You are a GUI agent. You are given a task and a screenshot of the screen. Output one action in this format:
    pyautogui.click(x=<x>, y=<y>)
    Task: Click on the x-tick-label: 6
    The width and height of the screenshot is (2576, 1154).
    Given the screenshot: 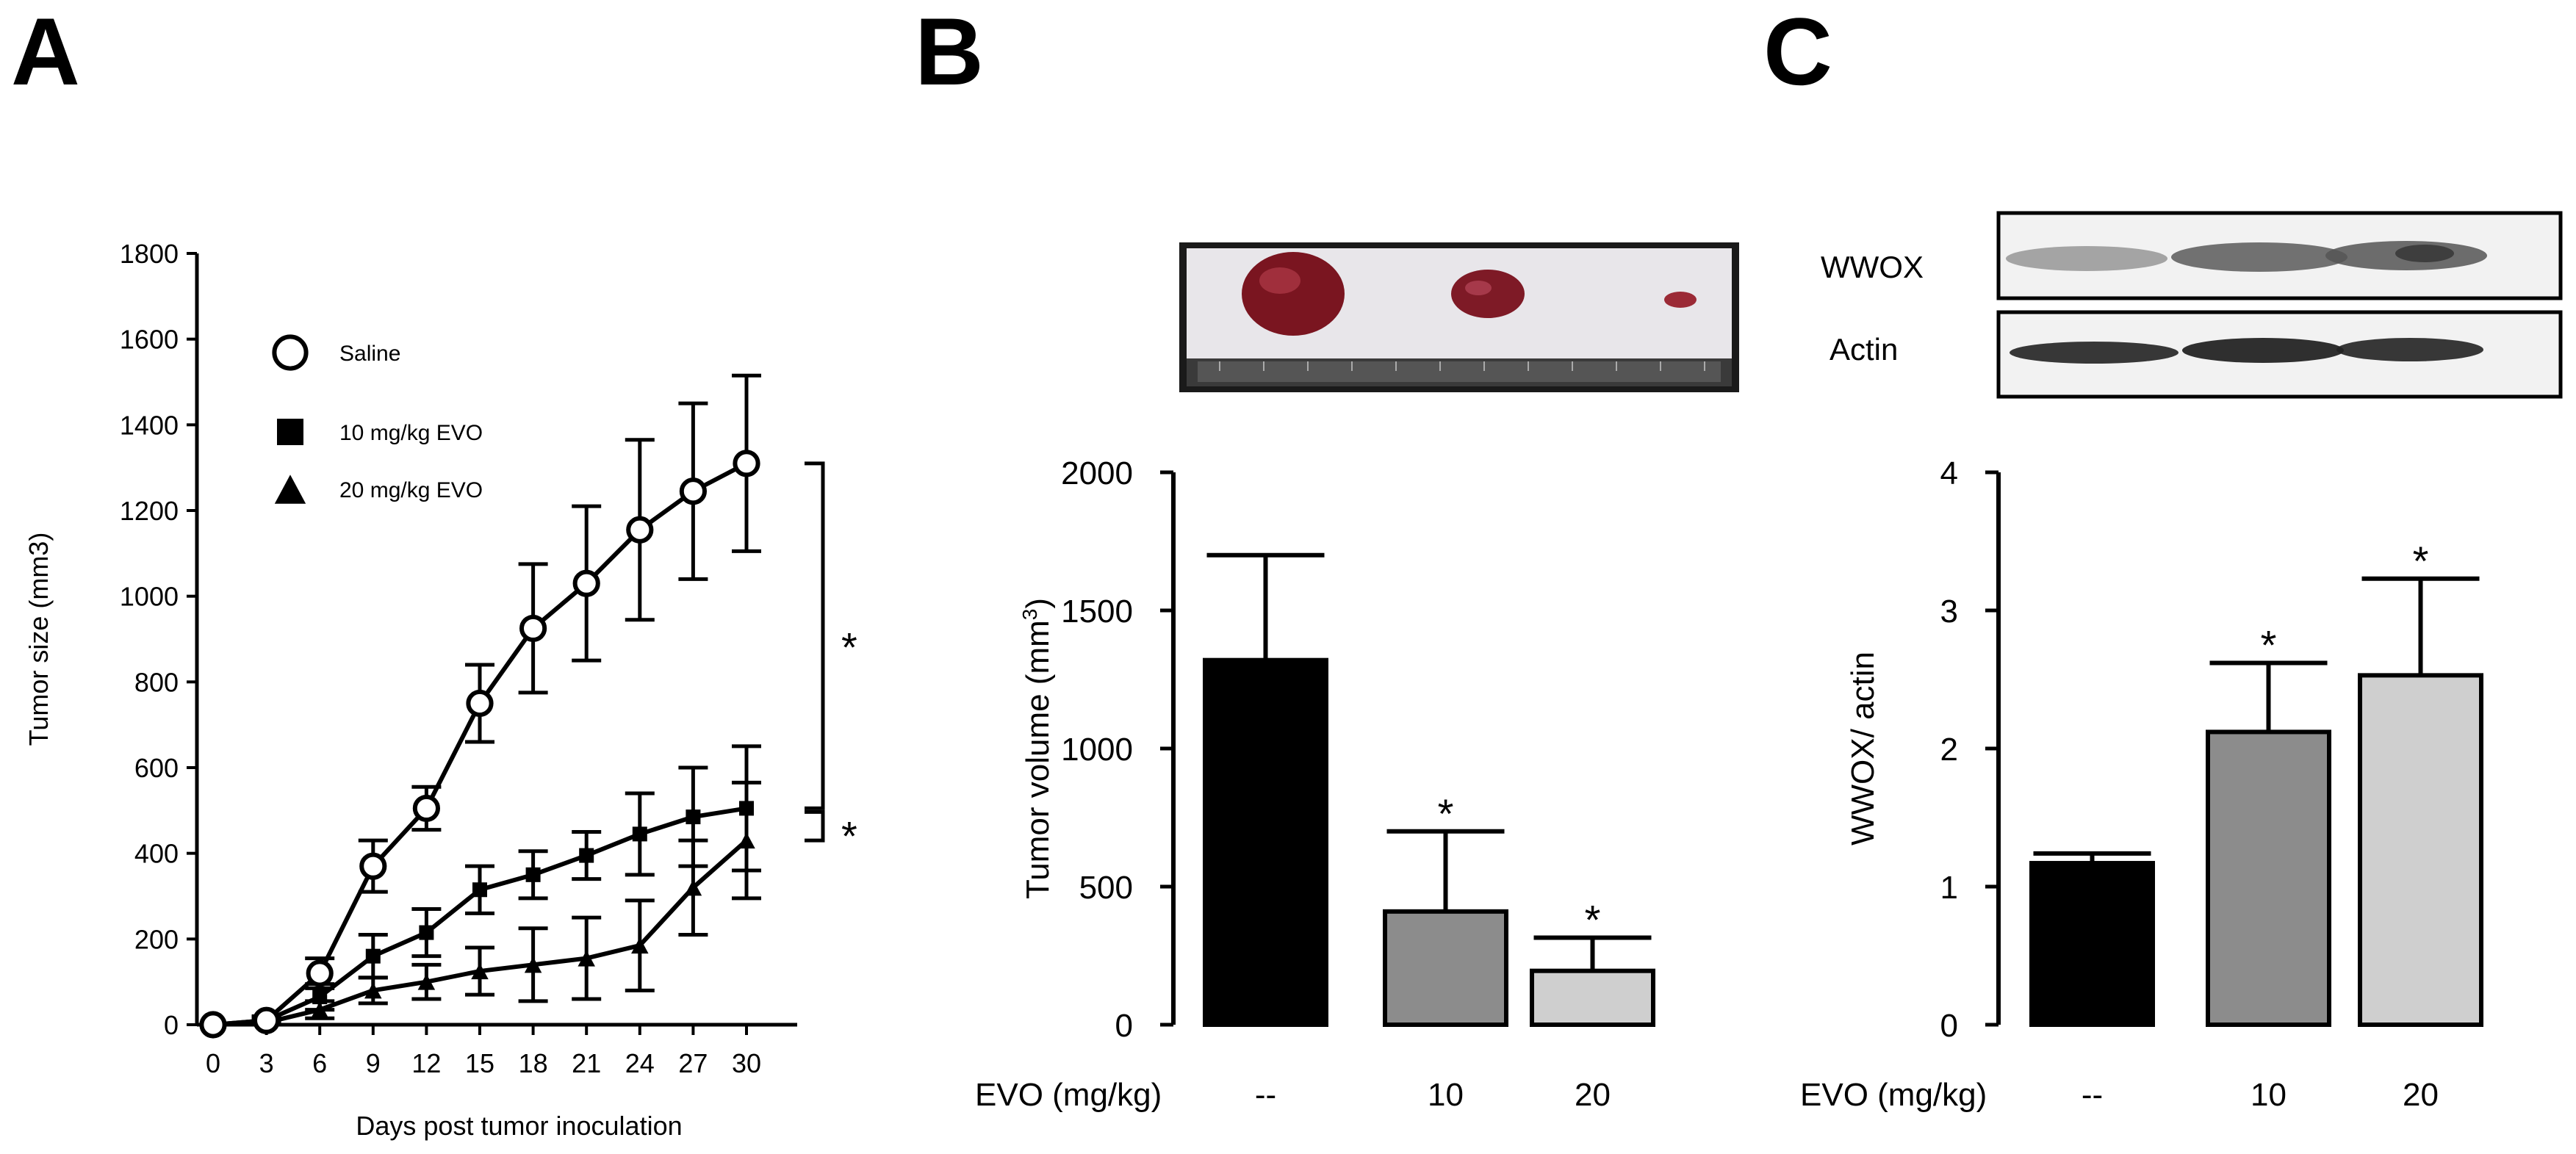 What is the action you would take?
    pyautogui.click(x=319, y=1063)
    